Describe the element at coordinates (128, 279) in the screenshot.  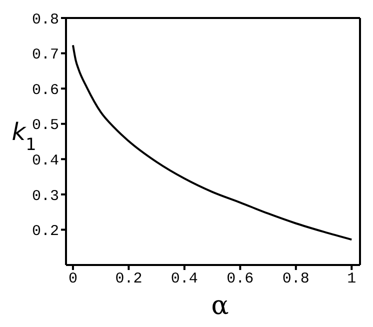
I see `x-tick-label: 0.2` at that location.